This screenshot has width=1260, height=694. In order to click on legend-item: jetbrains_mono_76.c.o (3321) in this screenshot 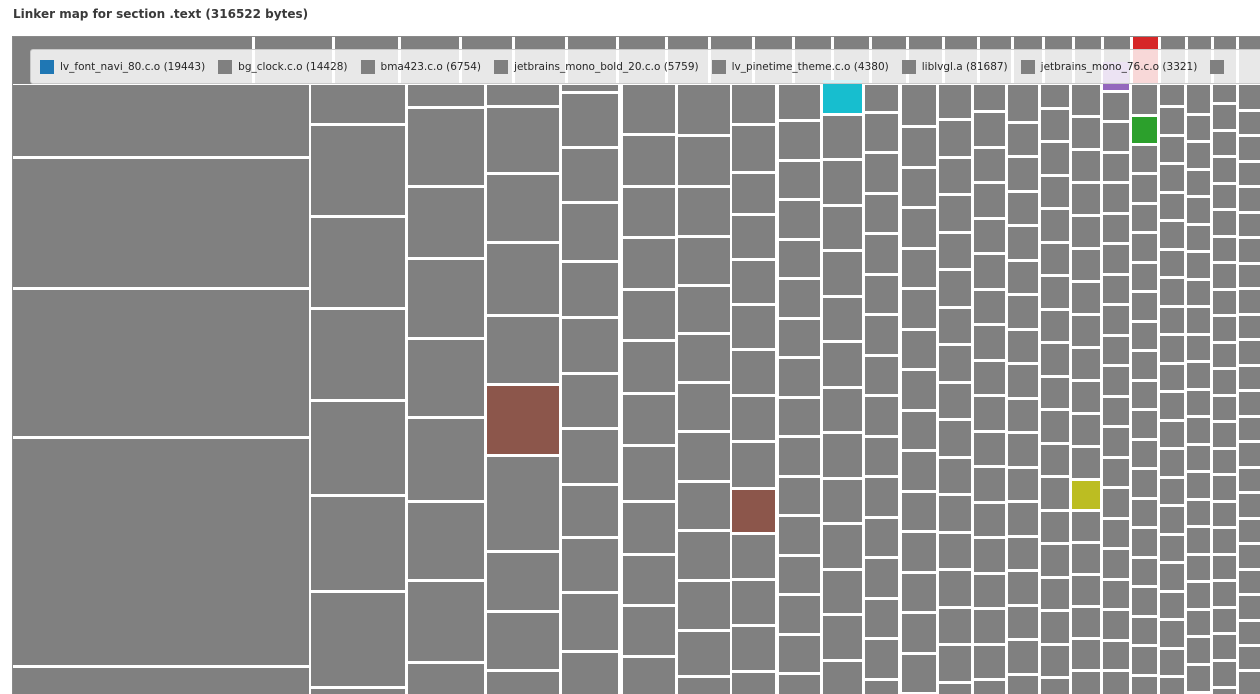, I will do `click(1108, 66)`.